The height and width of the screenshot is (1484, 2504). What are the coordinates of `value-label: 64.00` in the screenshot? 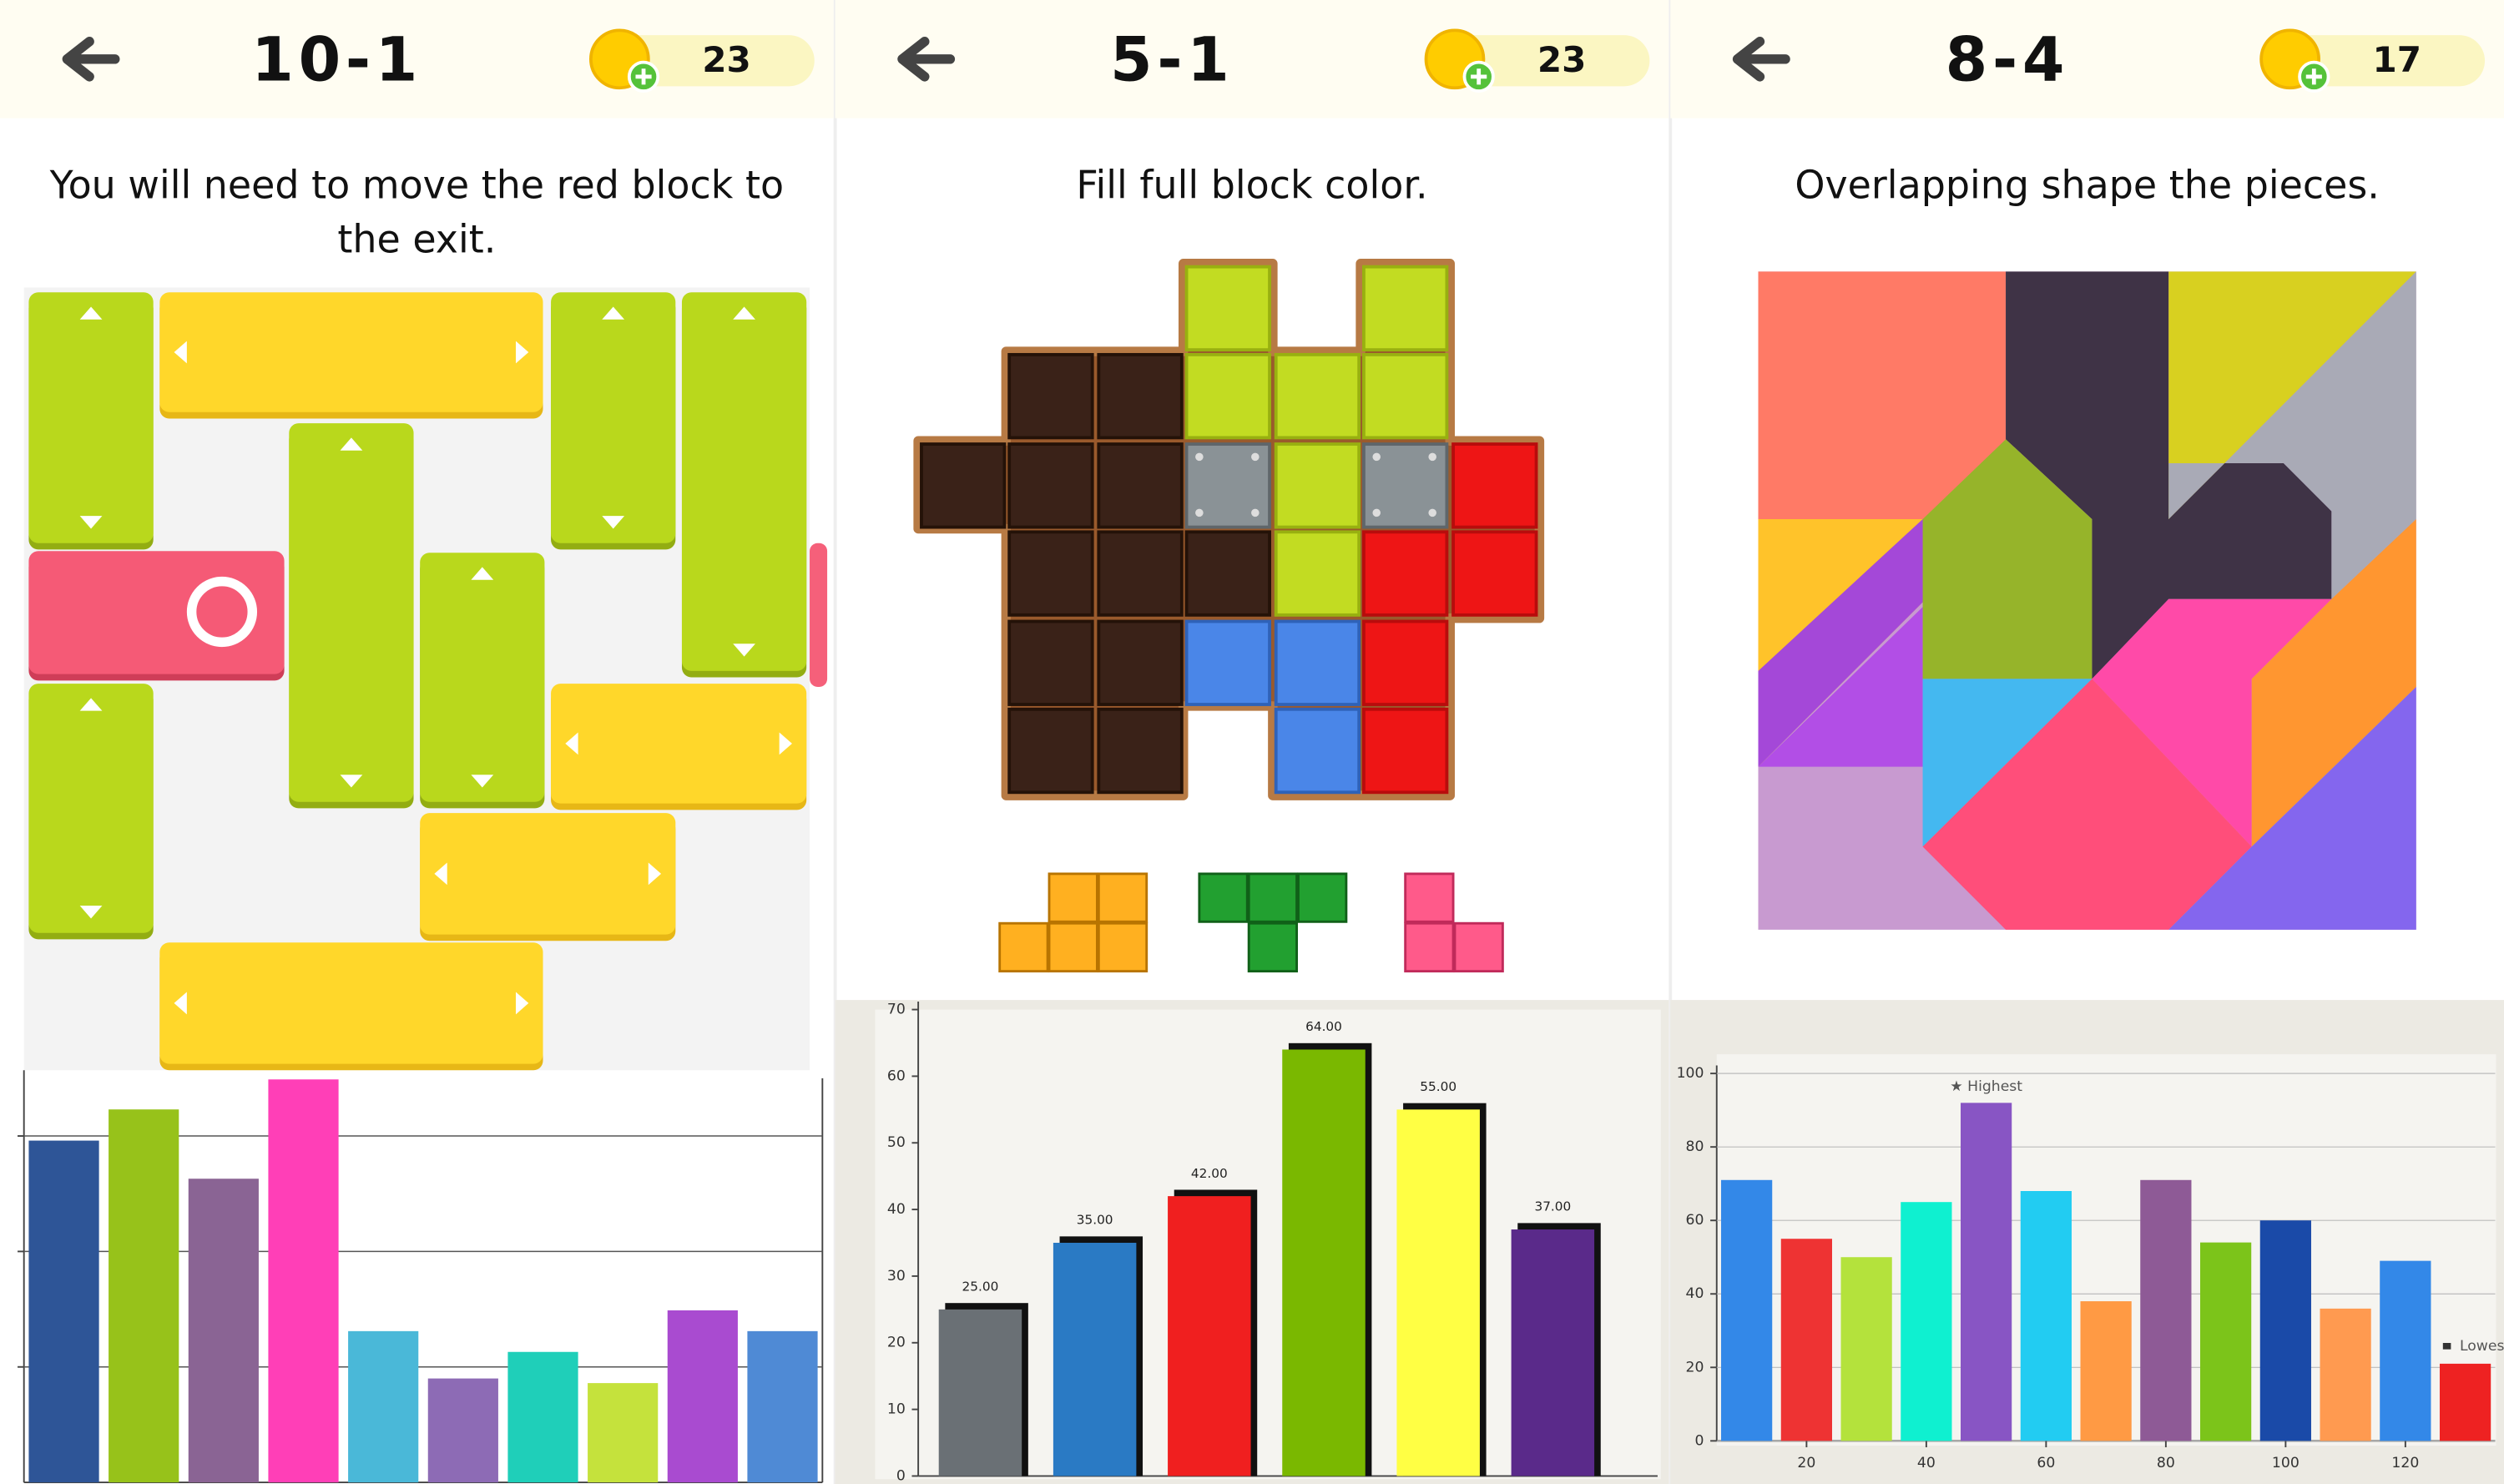 It's located at (1323, 1026).